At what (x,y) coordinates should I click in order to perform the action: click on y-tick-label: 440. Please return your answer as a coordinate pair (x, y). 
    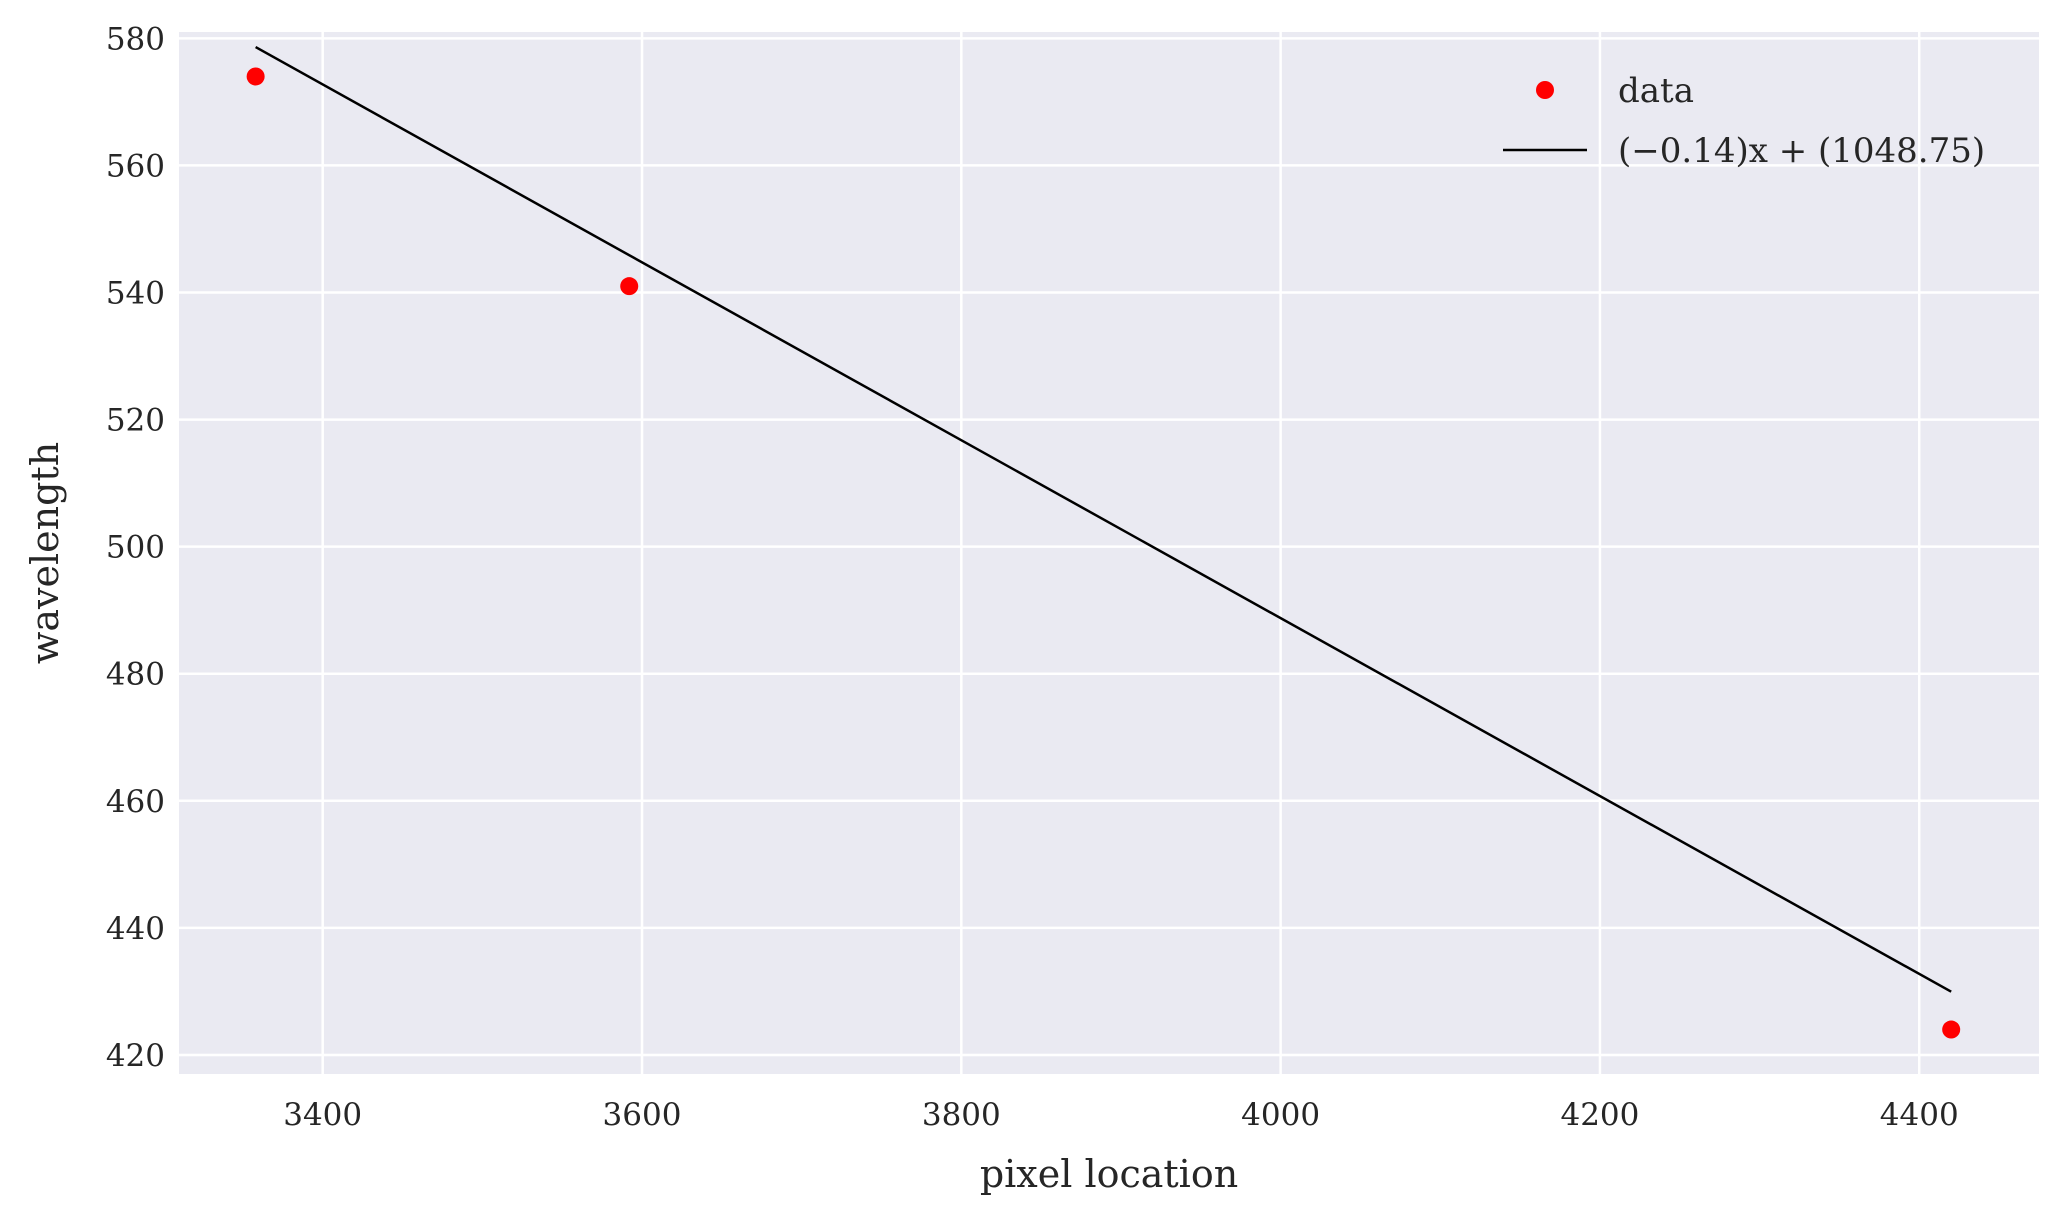
    Looking at the image, I should click on (135, 929).